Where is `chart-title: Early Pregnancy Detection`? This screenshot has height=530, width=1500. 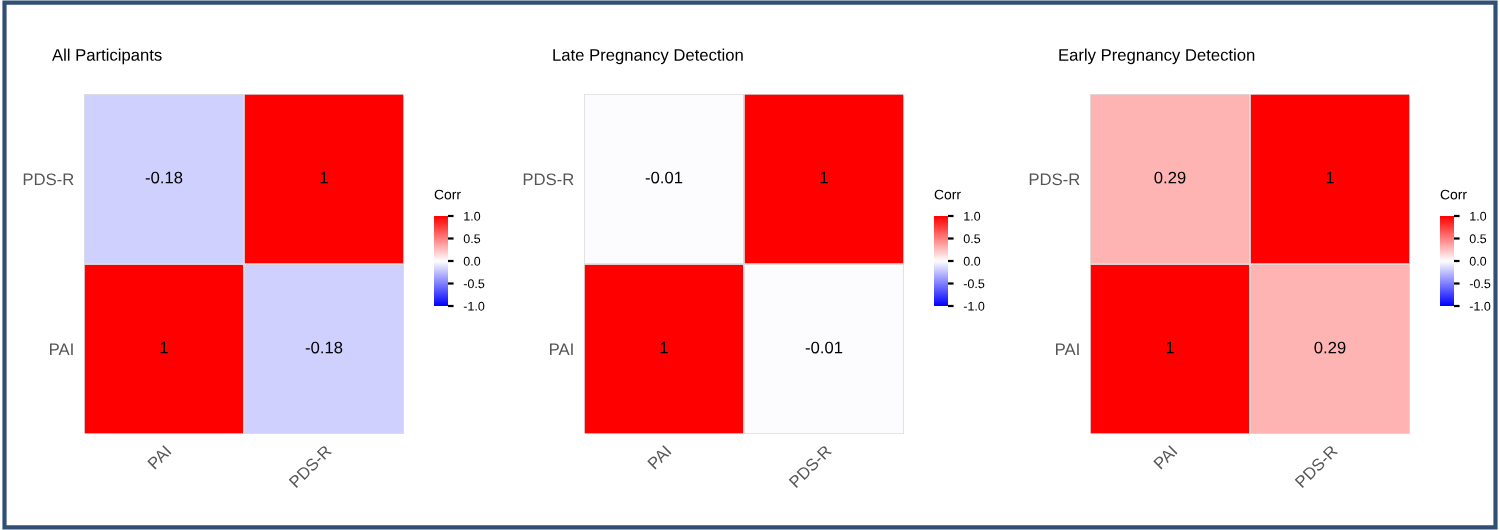
chart-title: Early Pregnancy Detection is located at coordinates (1157, 56).